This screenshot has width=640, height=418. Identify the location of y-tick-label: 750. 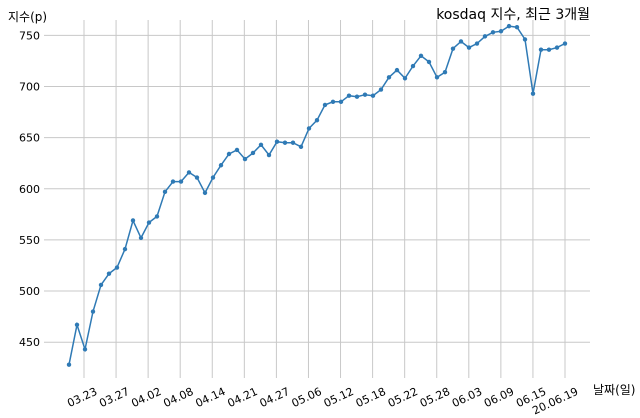
(29, 35).